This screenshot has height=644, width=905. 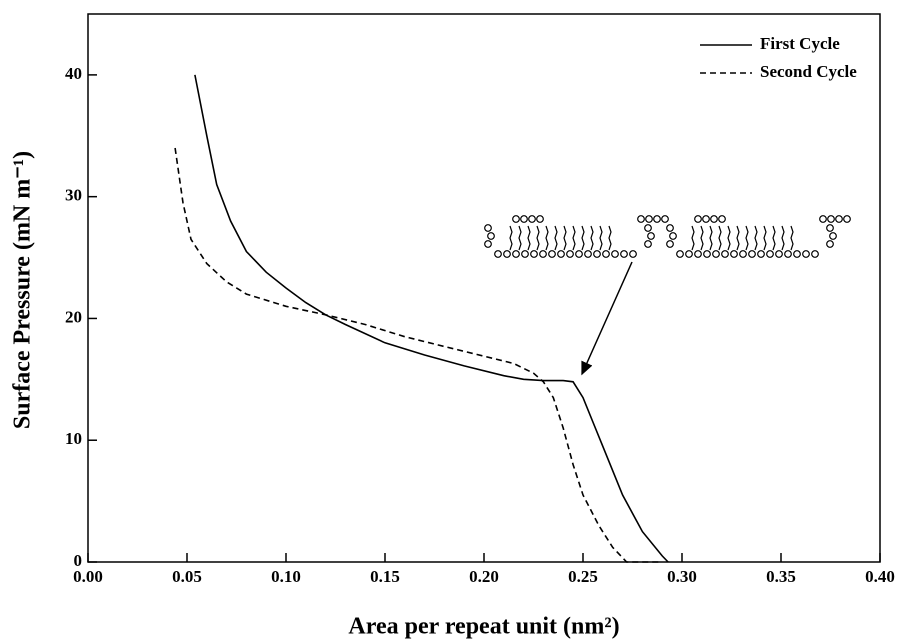 What do you see at coordinates (88, 576) in the screenshot?
I see `x-tick-label: 0.00` at bounding box center [88, 576].